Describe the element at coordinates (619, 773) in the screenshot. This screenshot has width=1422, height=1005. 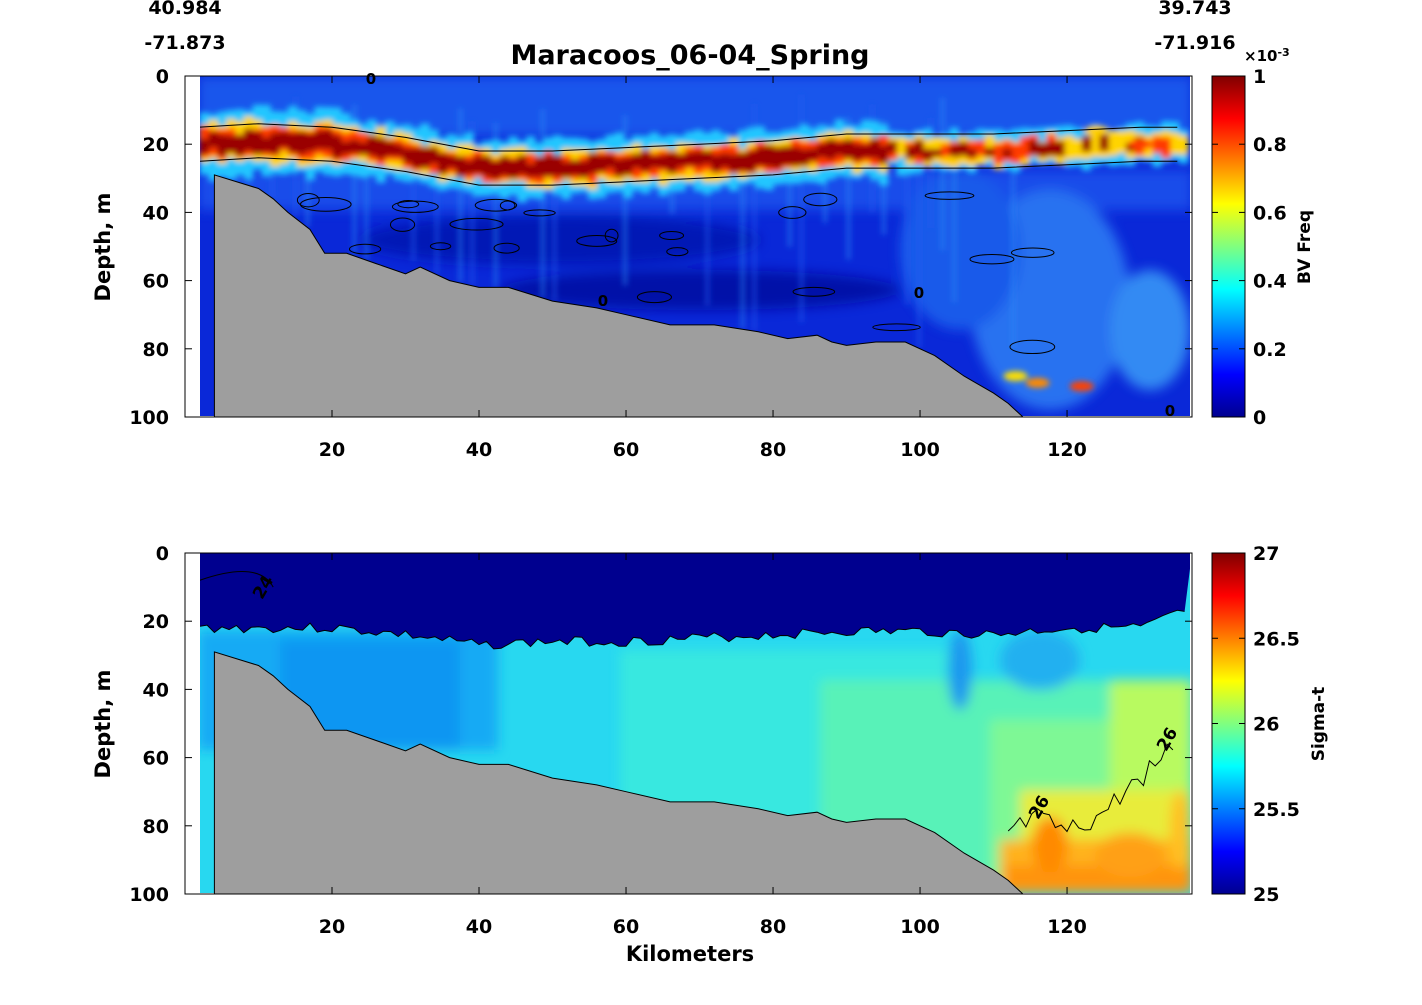
I see `bathymetry-bottom` at that location.